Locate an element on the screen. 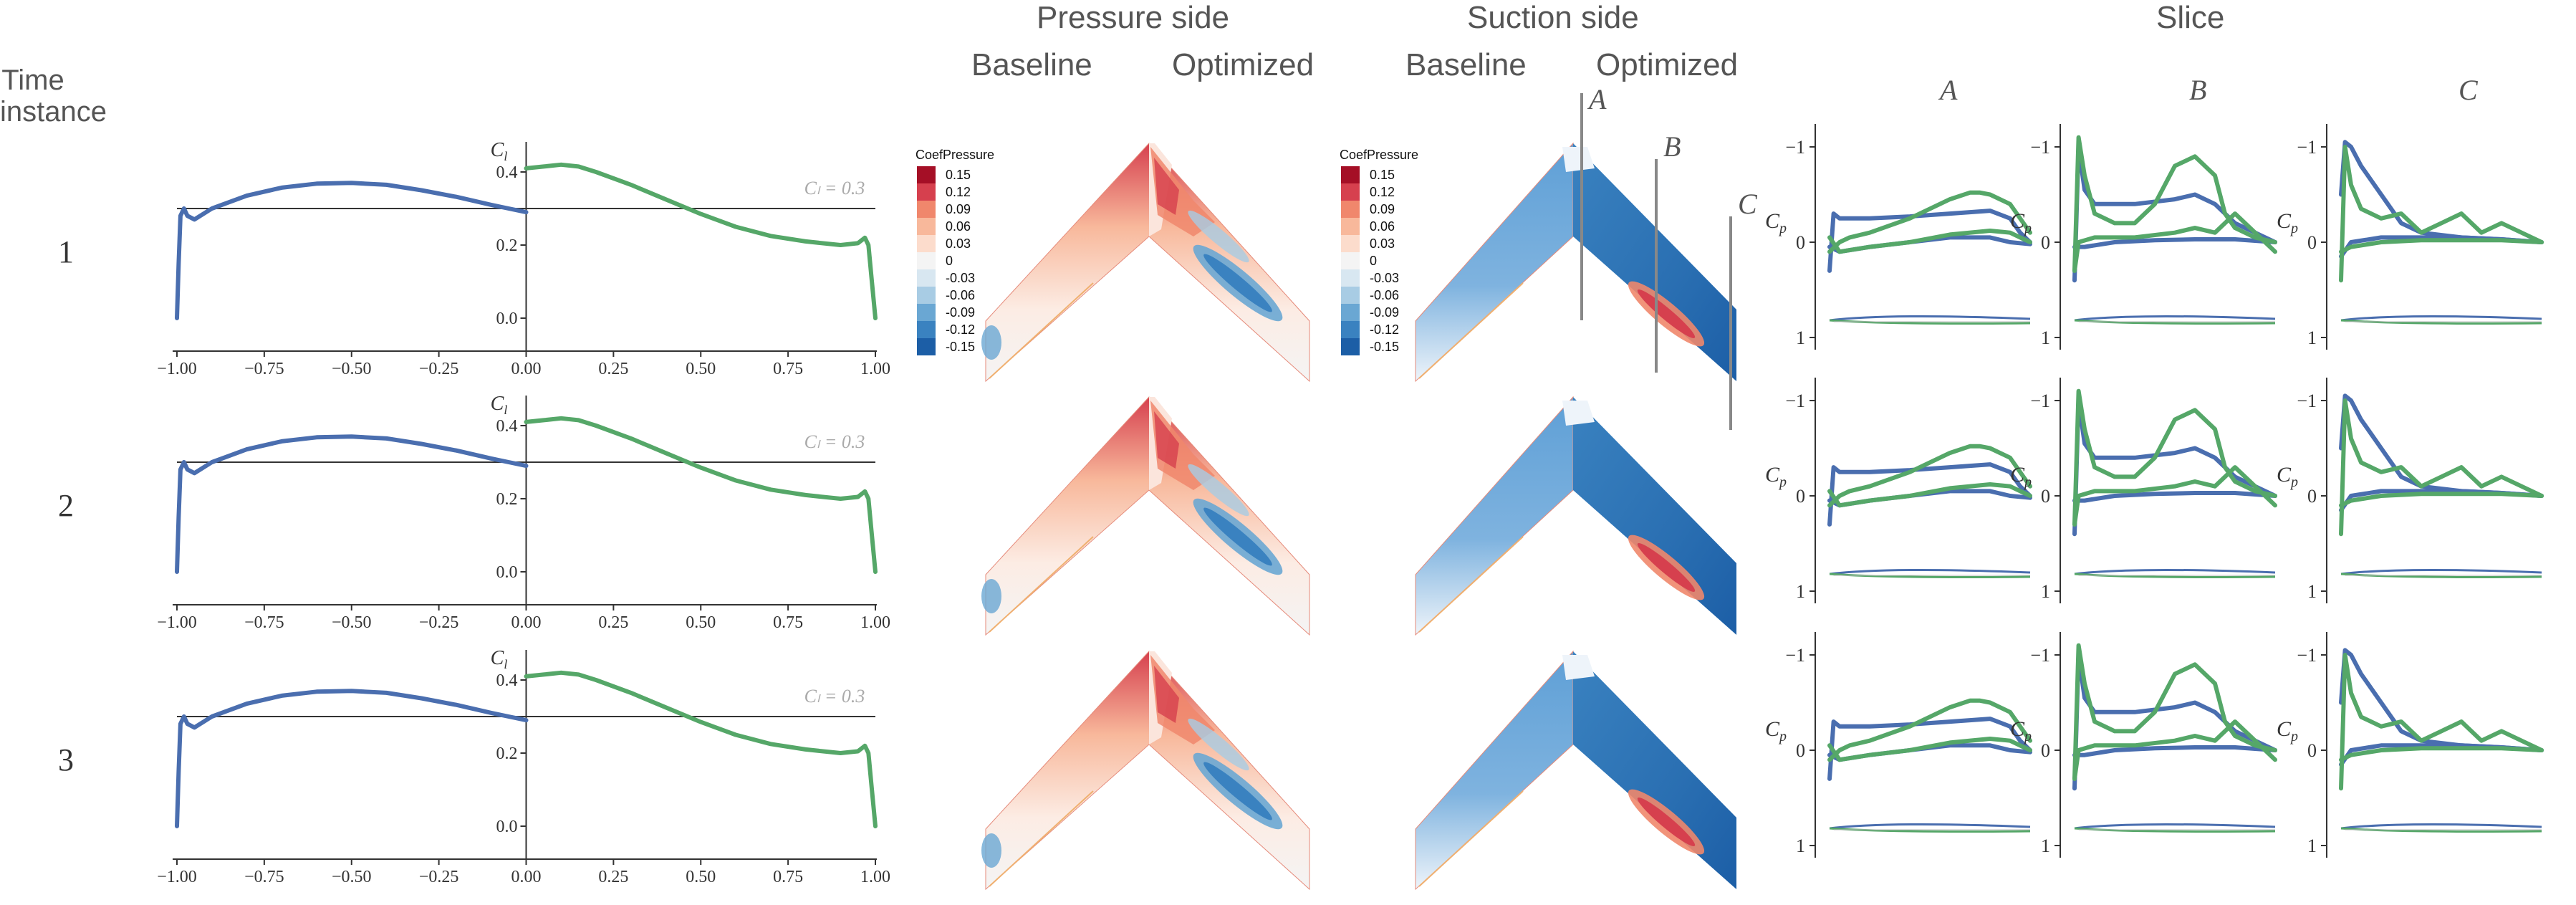  colorbar-tick-label: -0.06 is located at coordinates (1384, 295).